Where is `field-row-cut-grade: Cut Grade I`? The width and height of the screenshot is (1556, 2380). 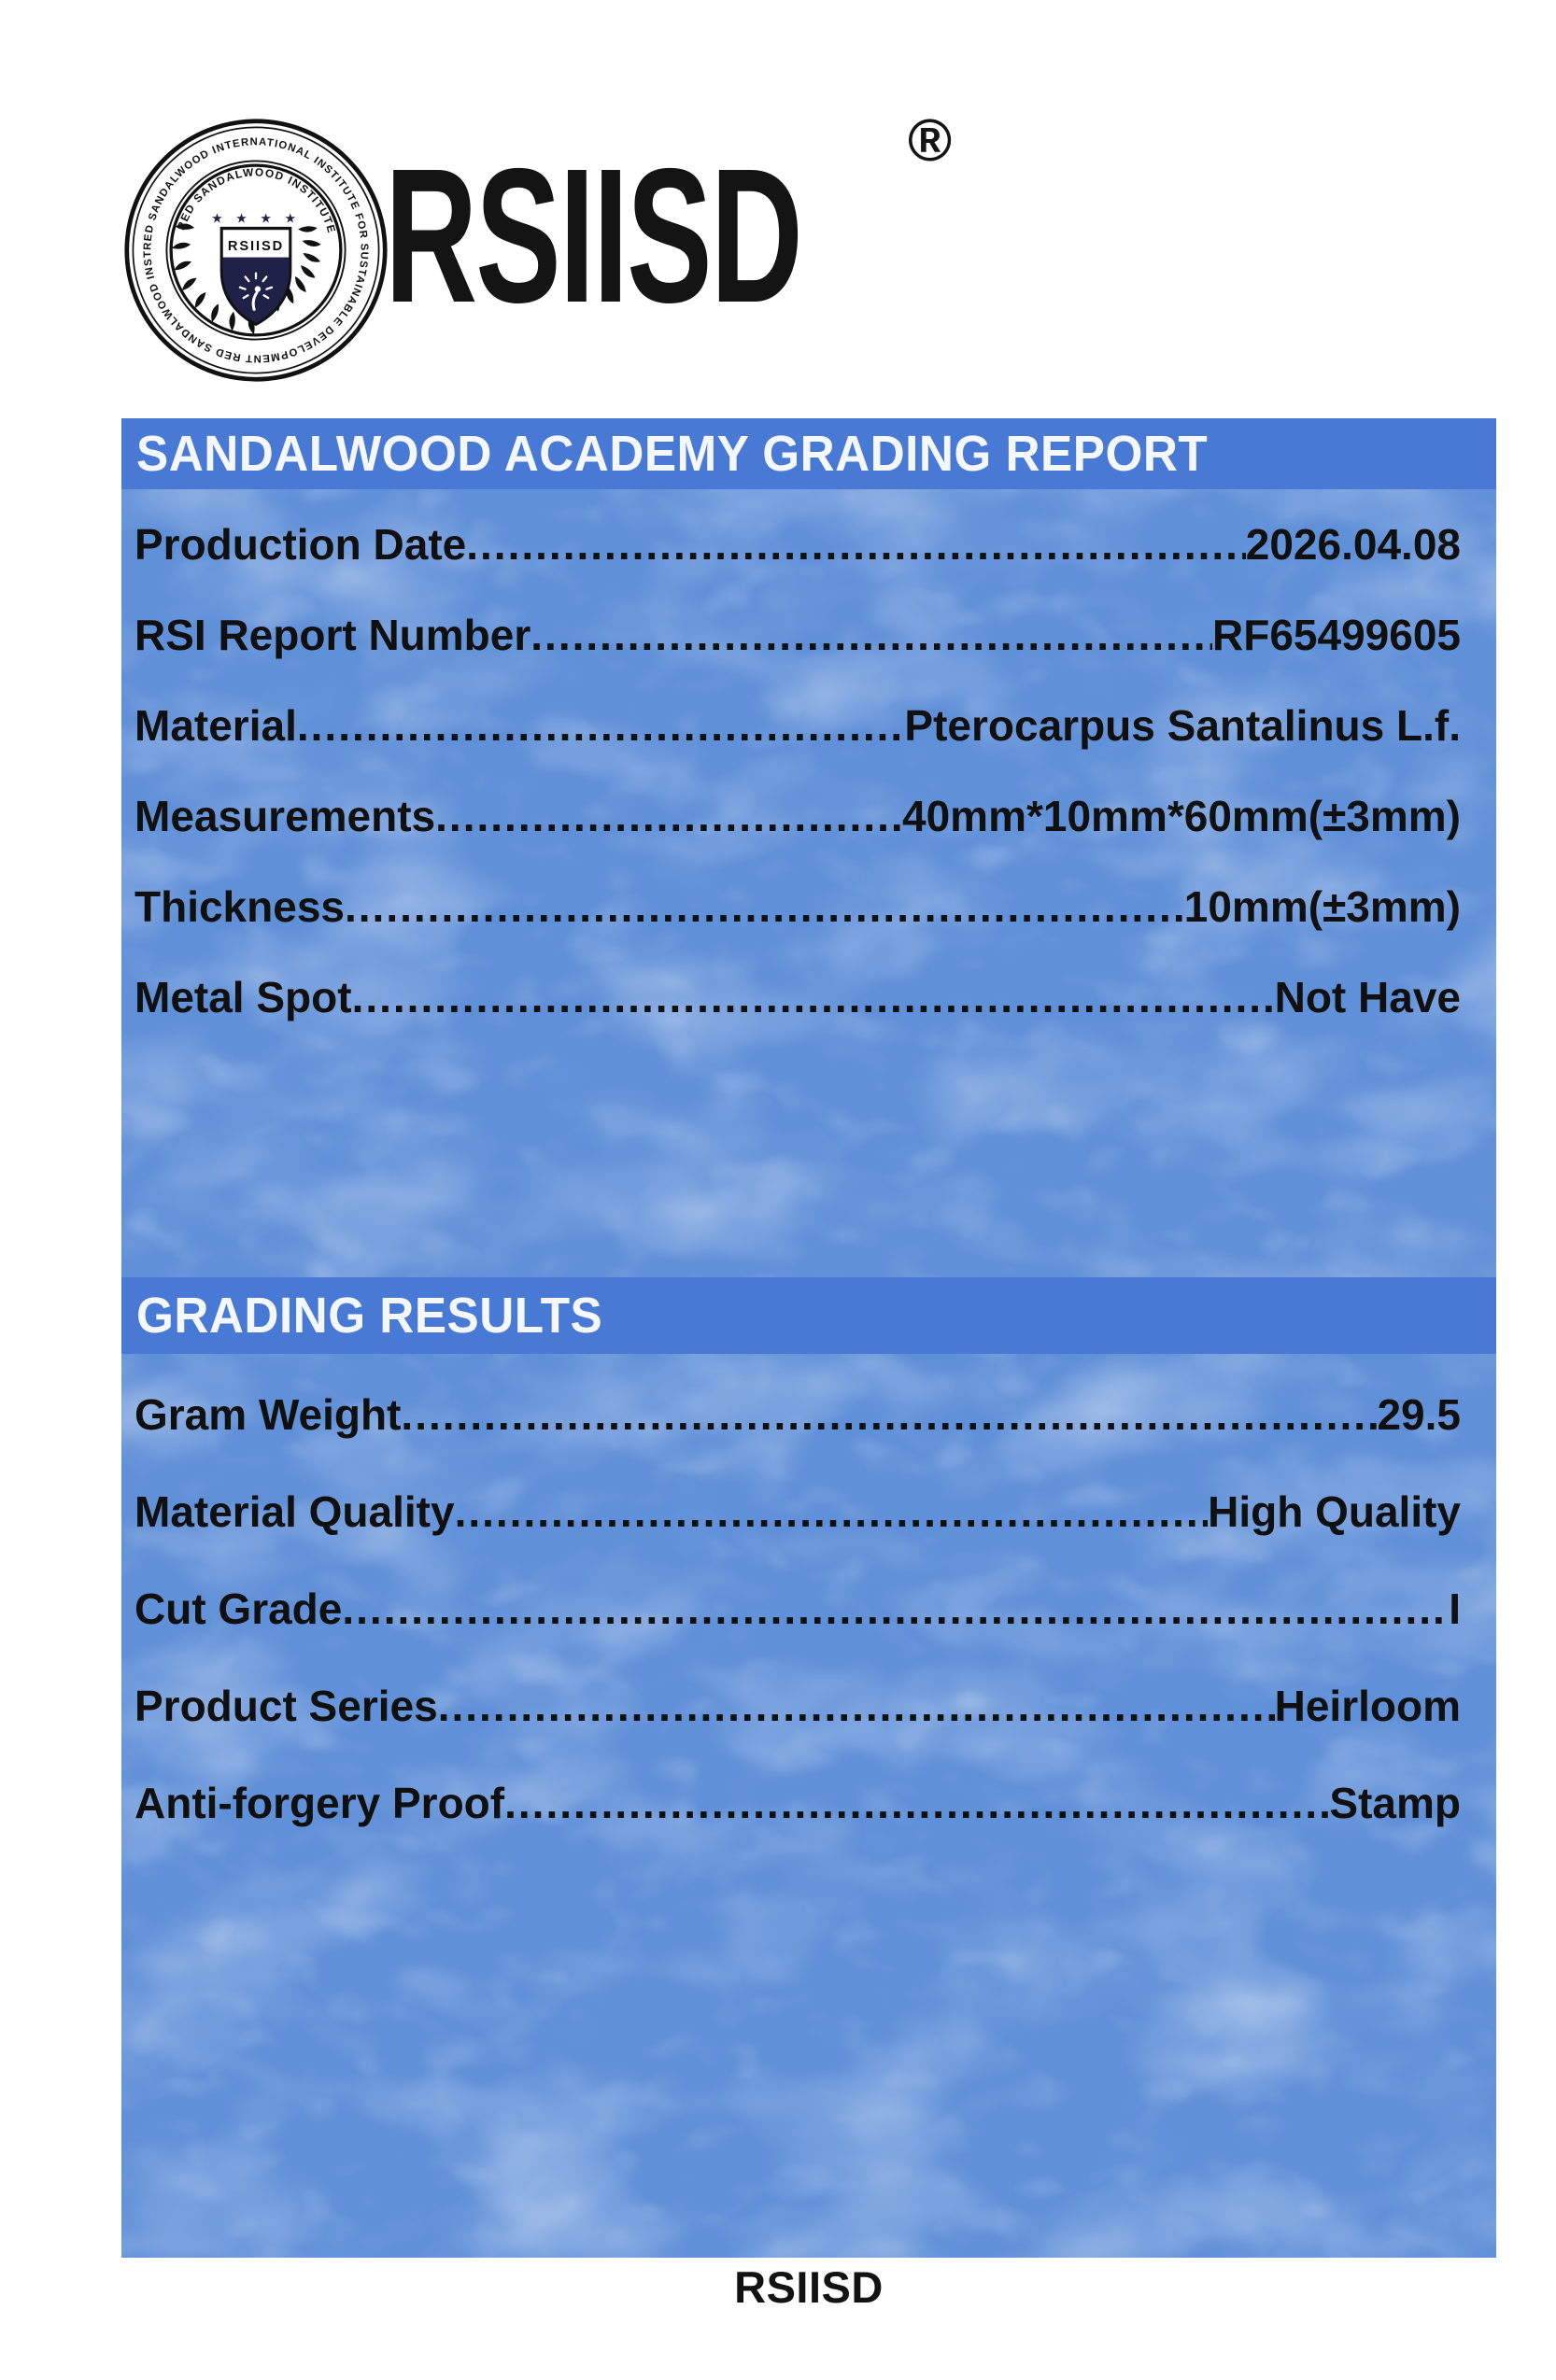
field-row-cut-grade: Cut Grade I is located at coordinates (808, 1609).